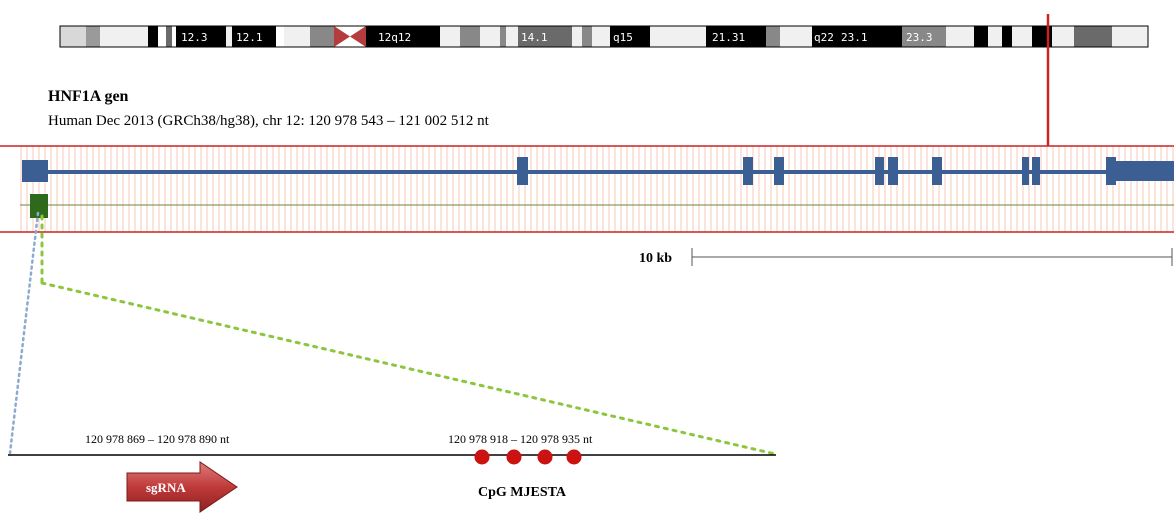  I want to click on band-label: 23.3, so click(919, 37).